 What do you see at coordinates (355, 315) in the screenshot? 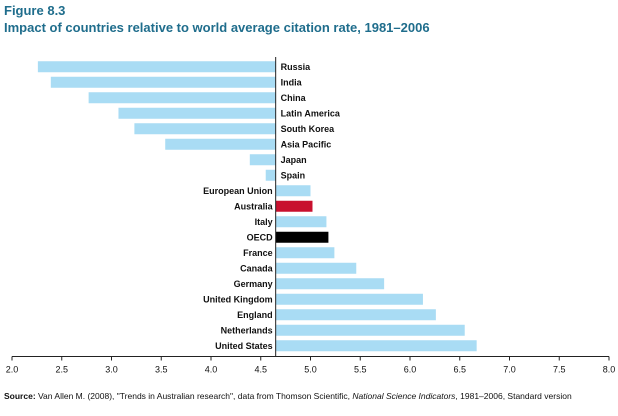
I see `bar-england` at bounding box center [355, 315].